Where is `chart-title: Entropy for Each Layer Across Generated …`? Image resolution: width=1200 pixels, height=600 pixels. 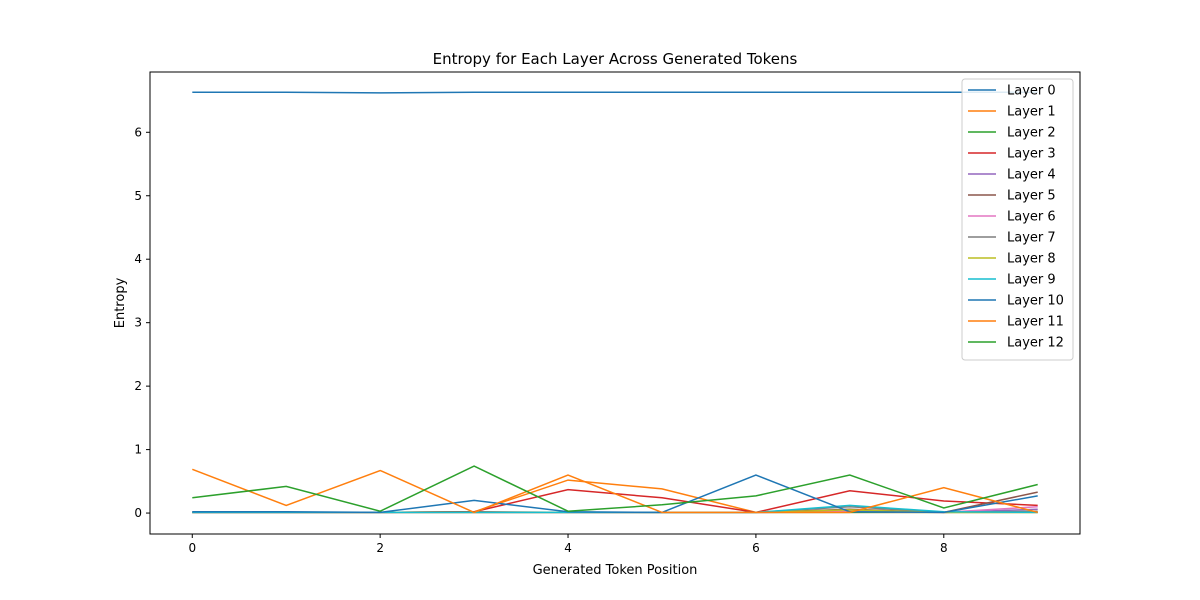
chart-title: Entropy for Each Layer Across Generated … is located at coordinates (615, 59).